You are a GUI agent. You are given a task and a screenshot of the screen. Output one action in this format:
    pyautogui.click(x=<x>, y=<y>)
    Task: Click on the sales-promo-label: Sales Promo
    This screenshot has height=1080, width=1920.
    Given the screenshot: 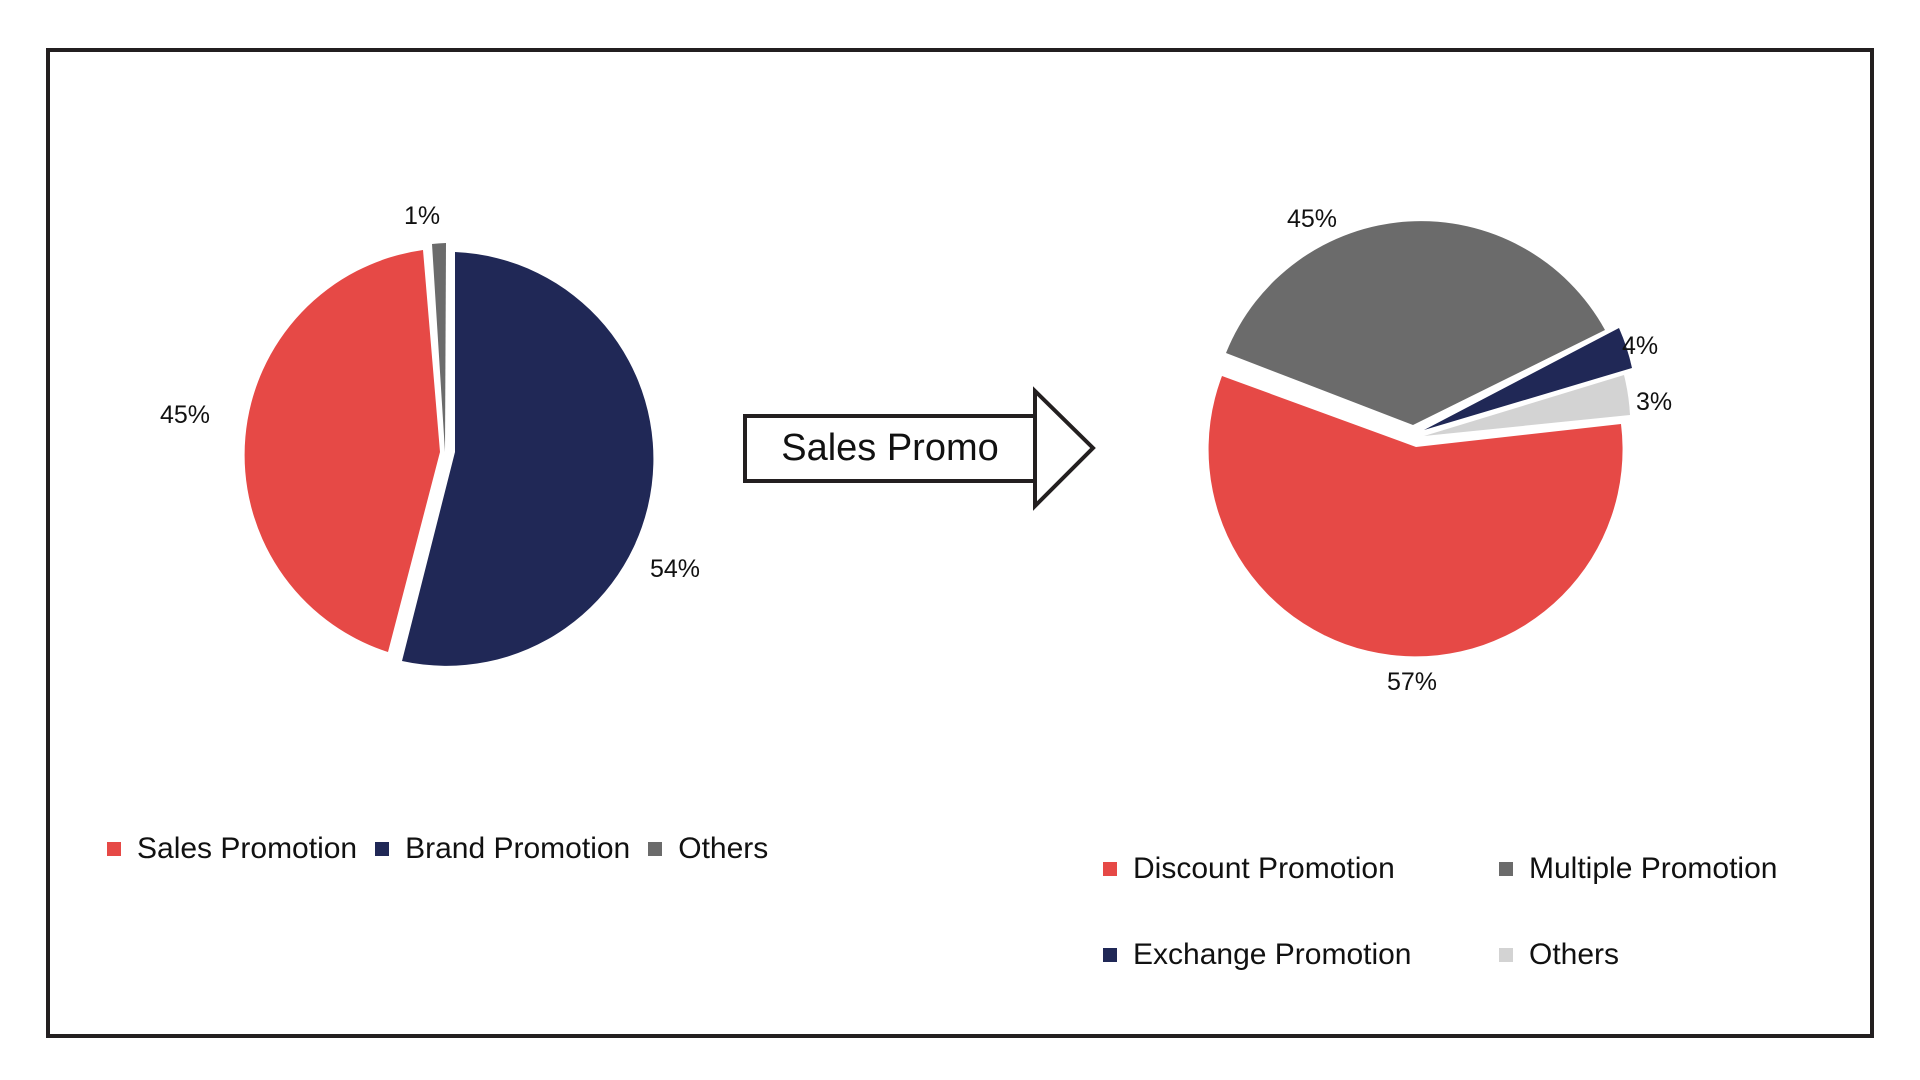 What is the action you would take?
    pyautogui.click(x=890, y=447)
    